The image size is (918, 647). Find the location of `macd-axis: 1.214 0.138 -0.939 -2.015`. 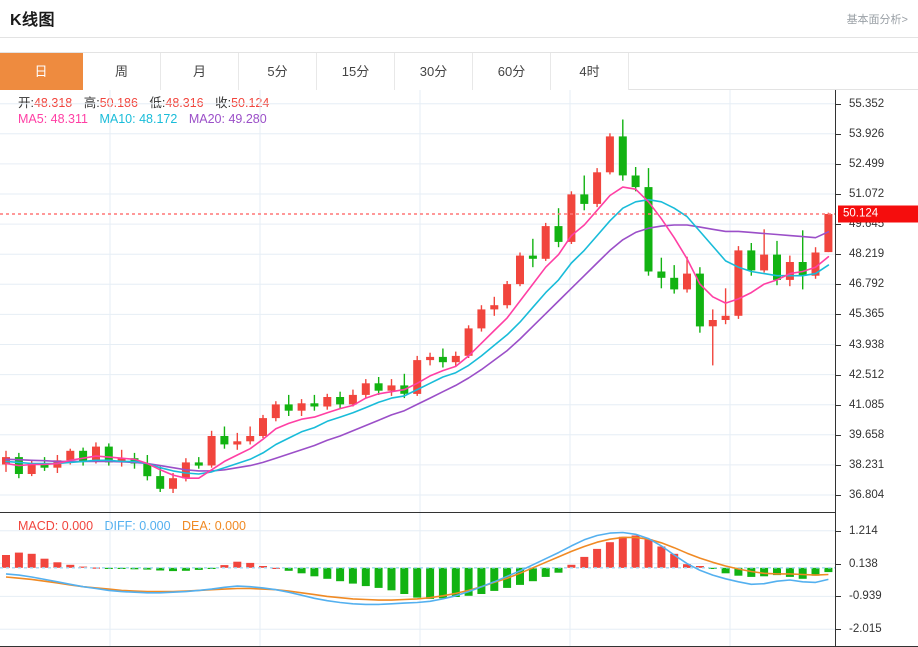

macd-axis: 1.214 0.138 -0.939 -2.015 is located at coordinates (876, 580).